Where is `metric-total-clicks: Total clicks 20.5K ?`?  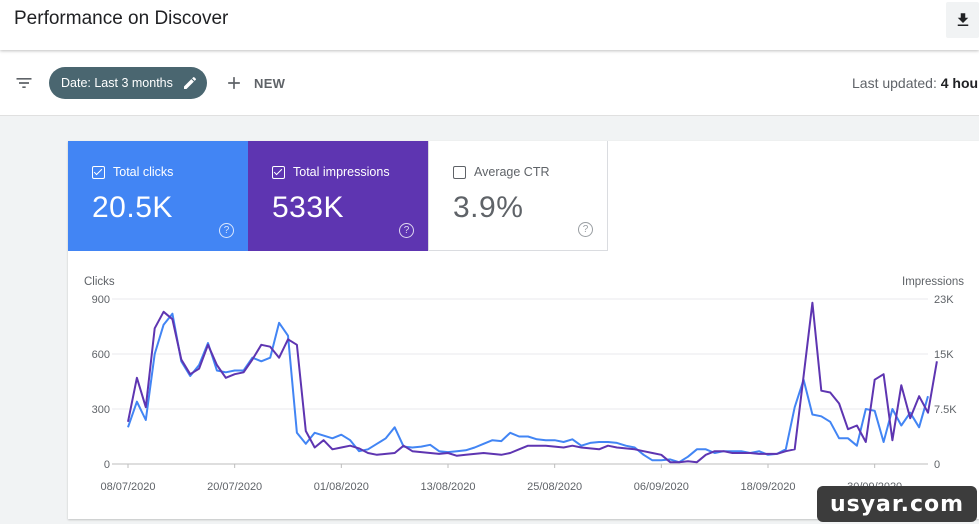
metric-total-clicks: Total clicks 20.5K ? is located at coordinates (158, 196).